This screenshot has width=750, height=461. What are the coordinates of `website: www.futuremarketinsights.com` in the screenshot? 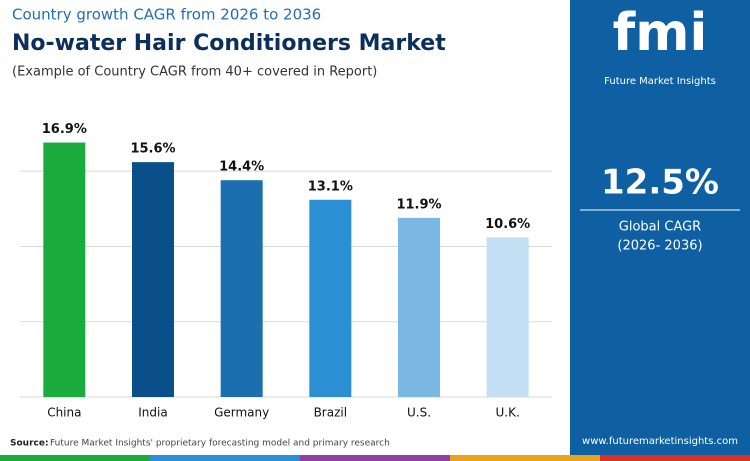 It's located at (660, 441).